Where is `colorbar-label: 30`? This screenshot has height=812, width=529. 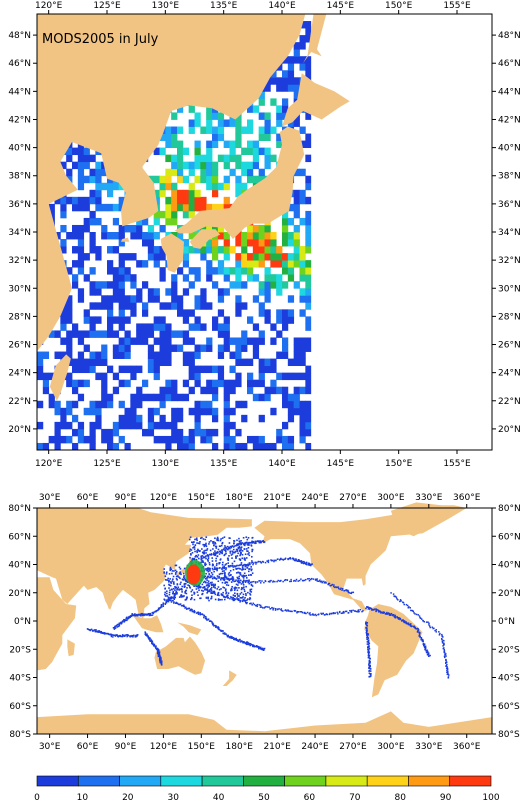 colorbar-label: 30 is located at coordinates (173, 798).